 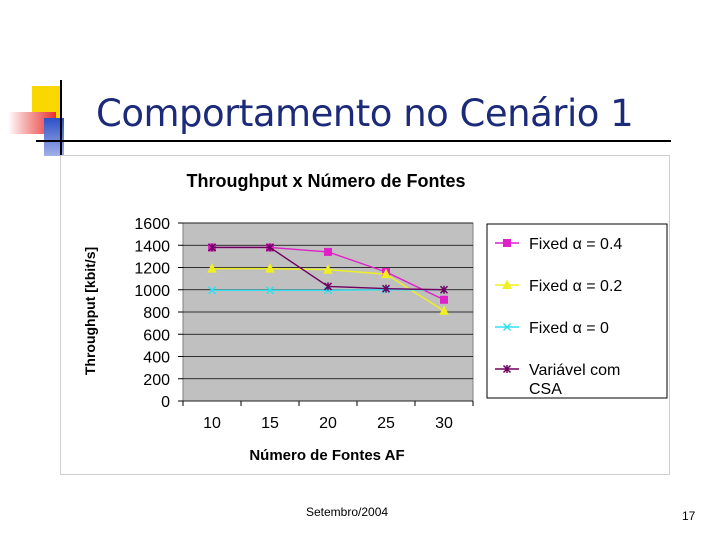 I want to click on x-tick-label: 20, so click(x=328, y=423).